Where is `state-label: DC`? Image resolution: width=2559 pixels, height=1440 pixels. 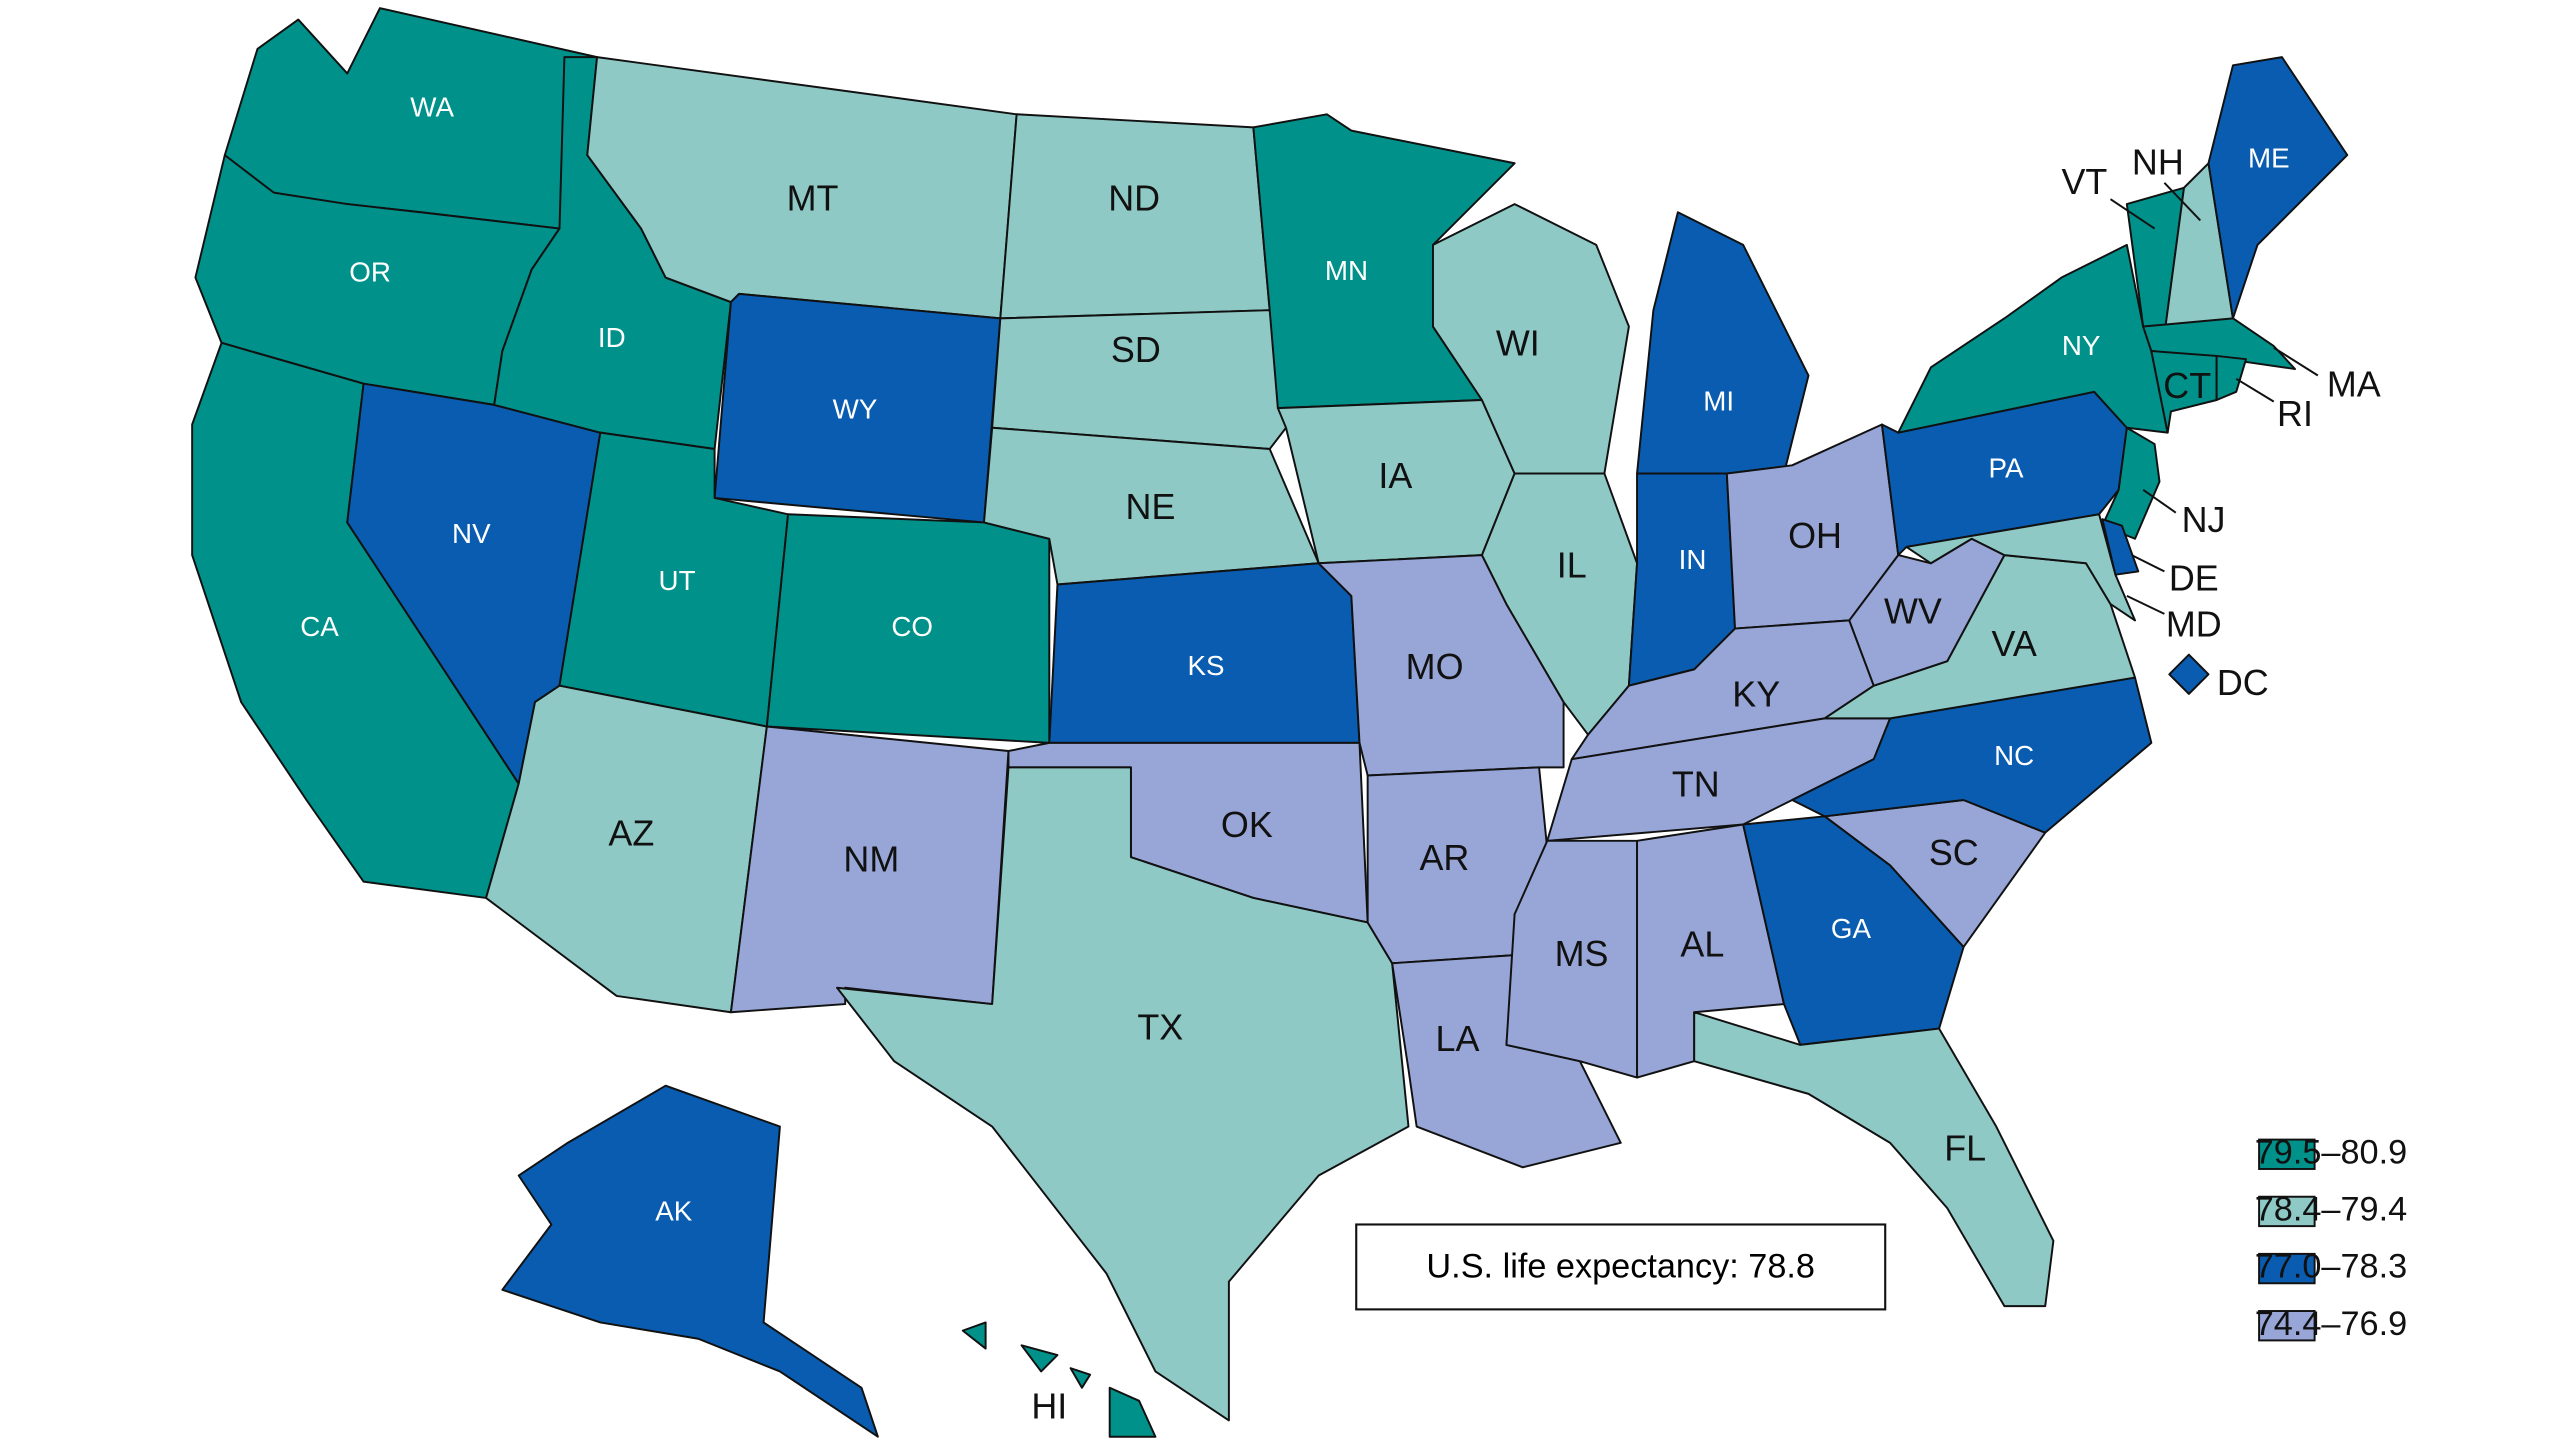
state-label: DC is located at coordinates (2243, 682).